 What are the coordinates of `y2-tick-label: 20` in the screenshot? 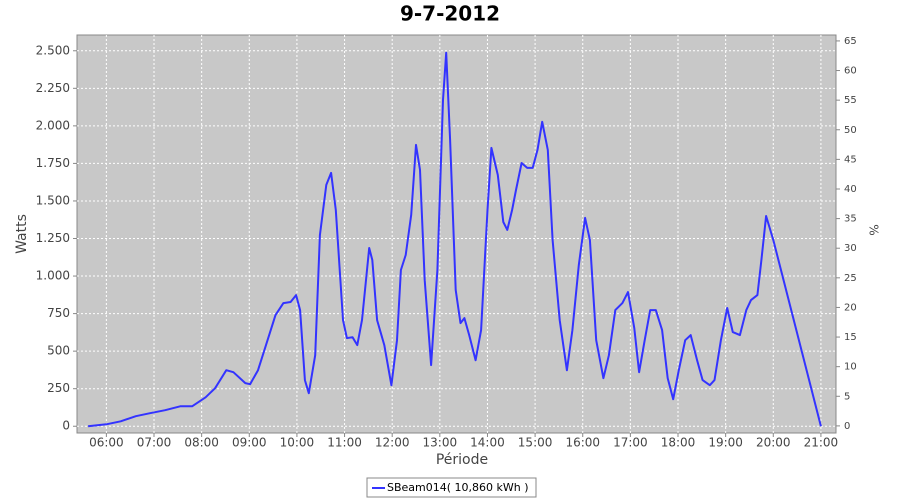 It's located at (850, 307).